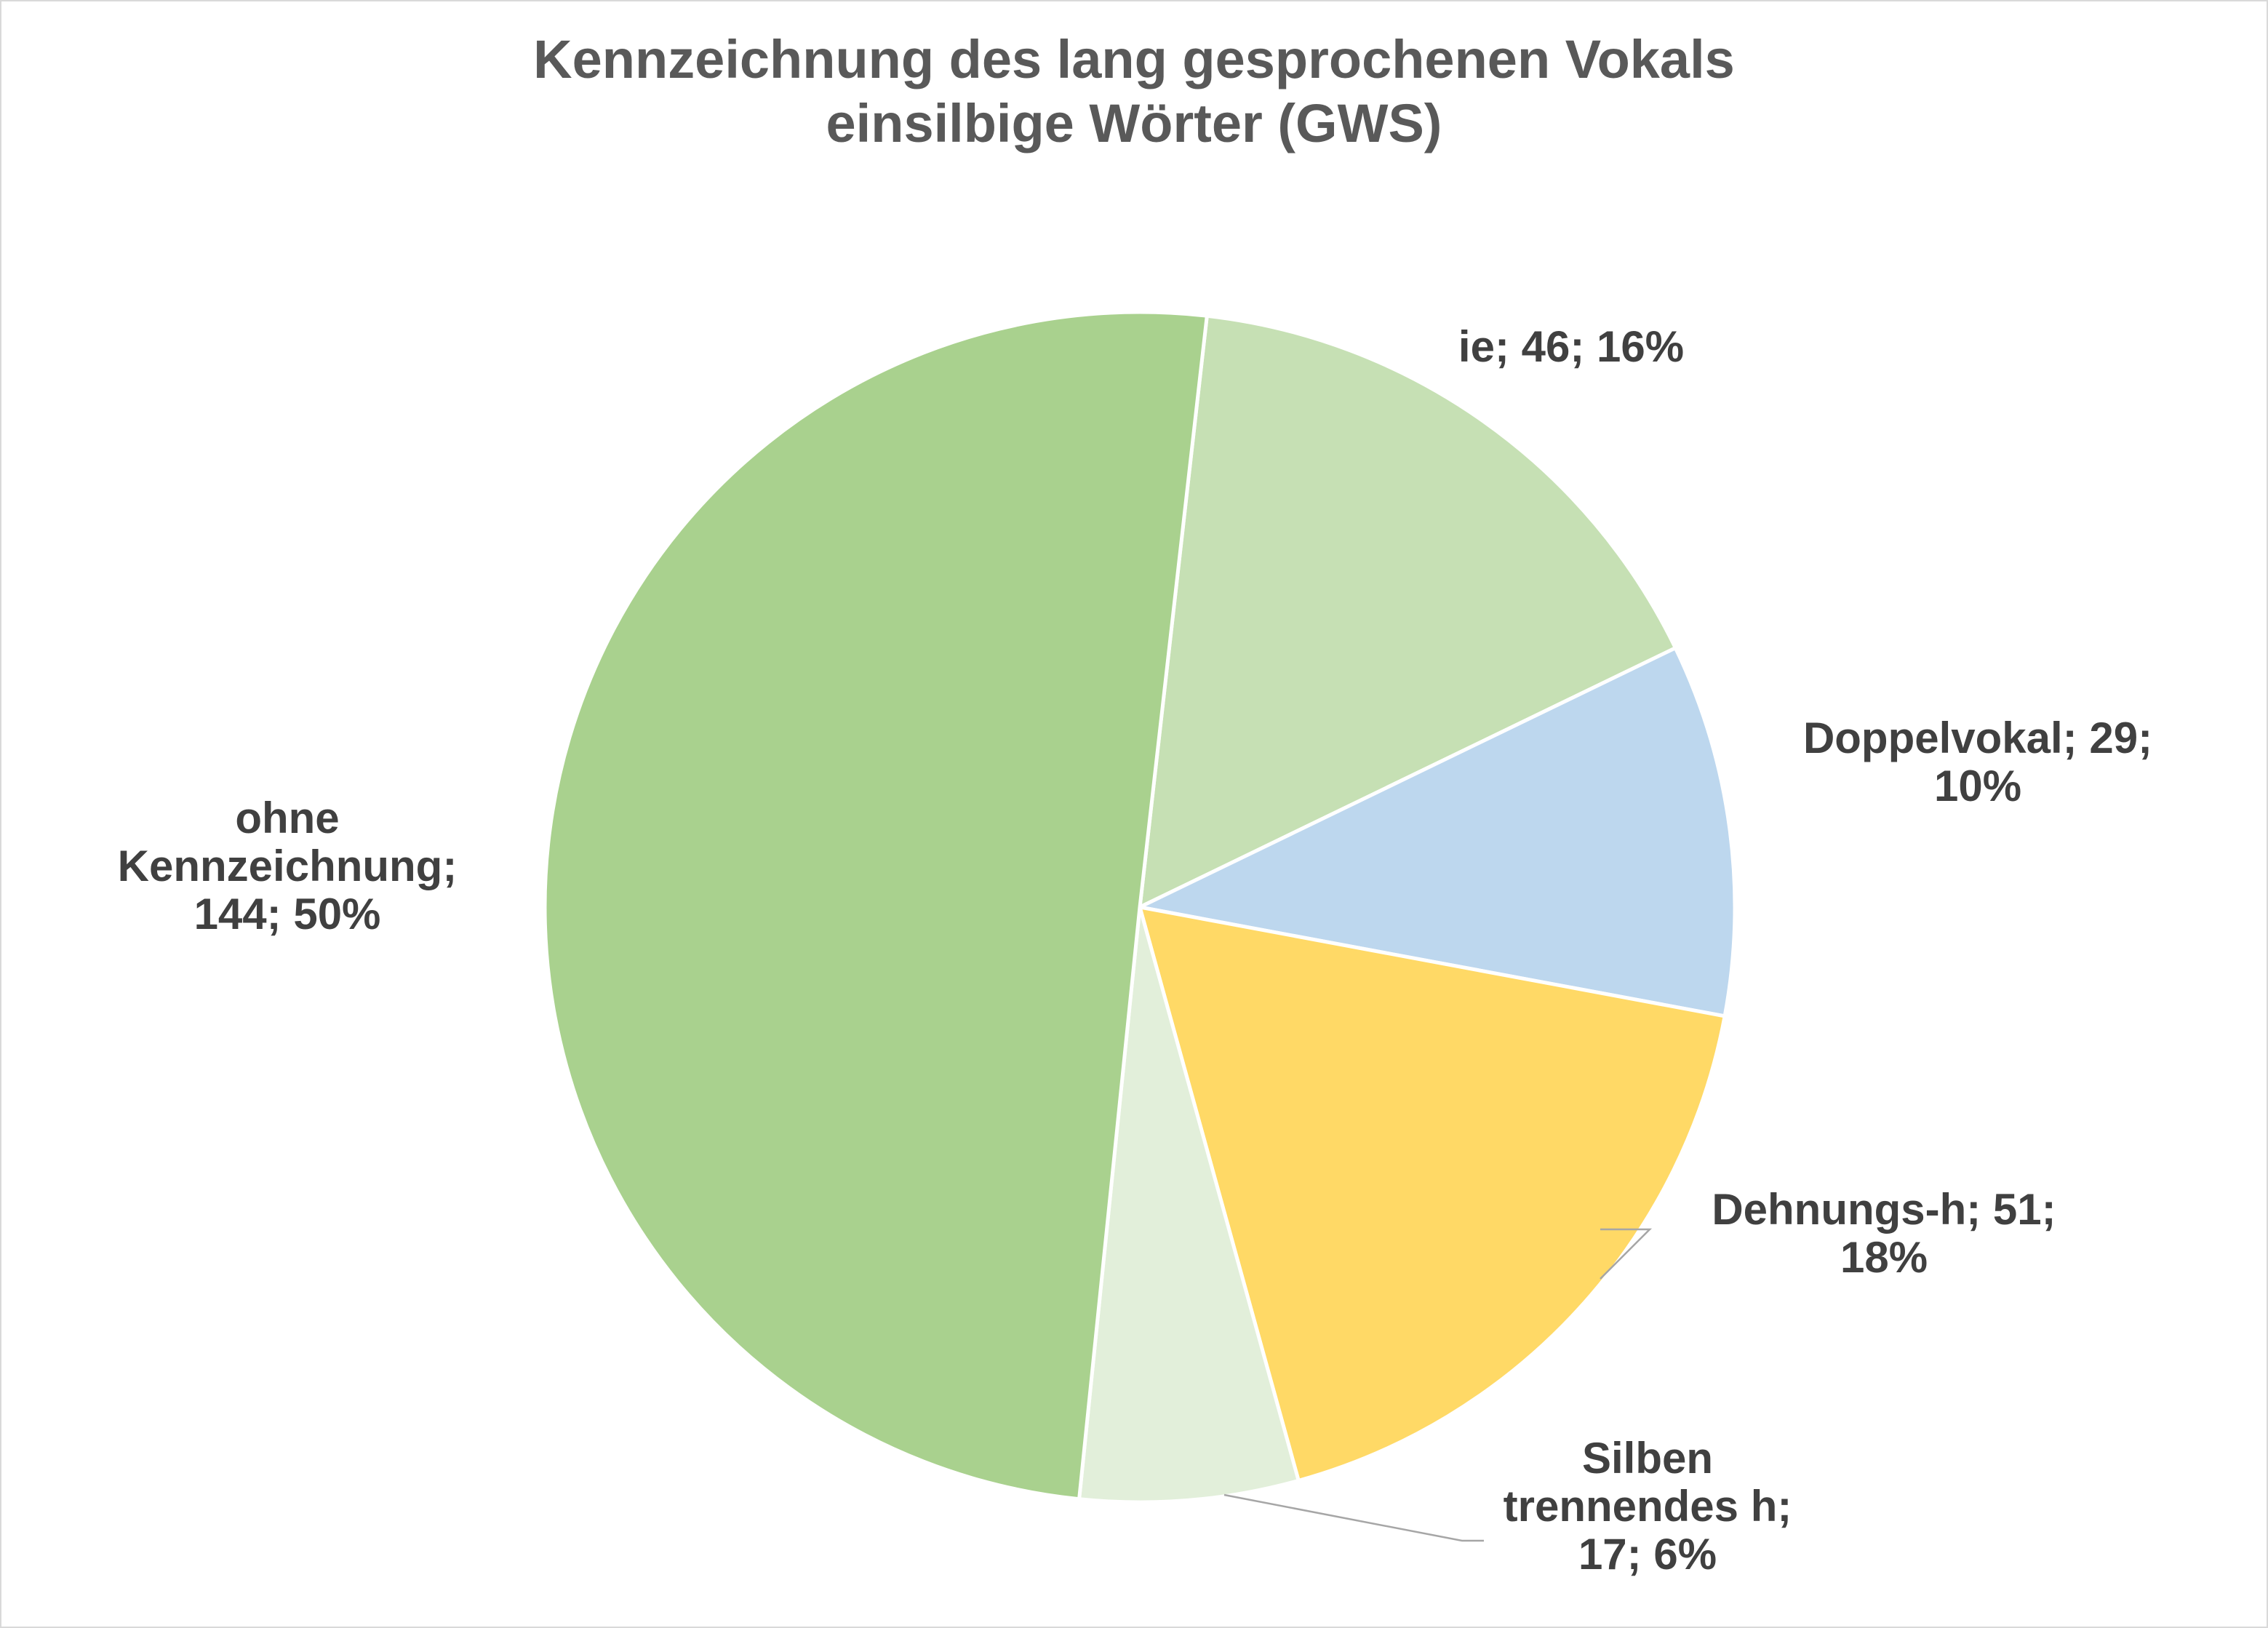 The width and height of the screenshot is (2268, 1628). I want to click on data-label-line: ohne, so click(287, 818).